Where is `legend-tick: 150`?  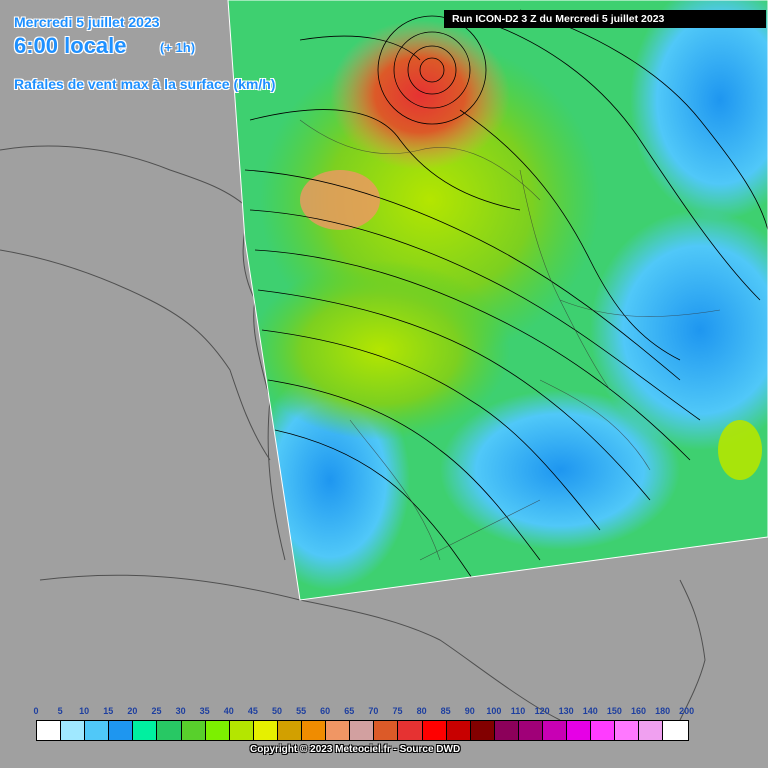 legend-tick: 150 is located at coordinates (614, 711).